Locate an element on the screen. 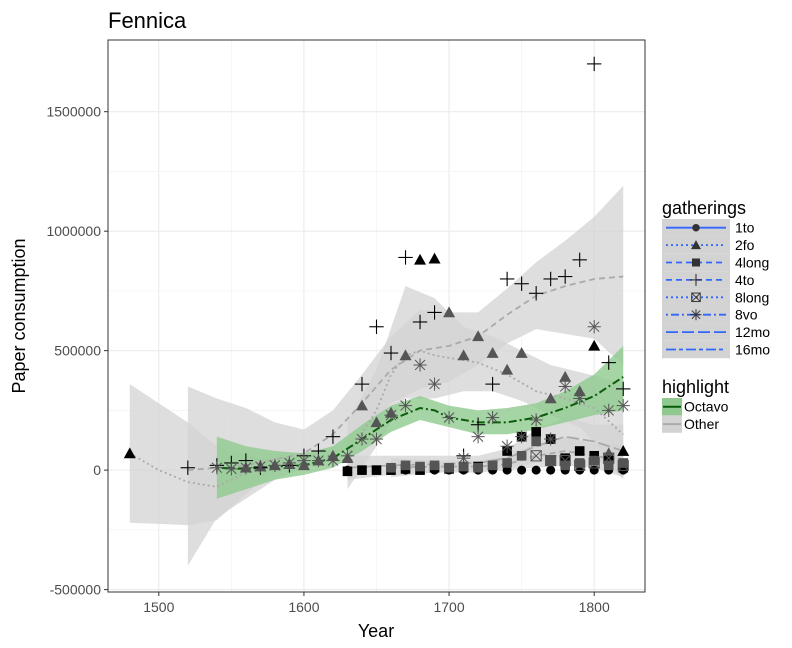 The height and width of the screenshot is (648, 792). legend-highlight-title: highlight is located at coordinates (695, 387).